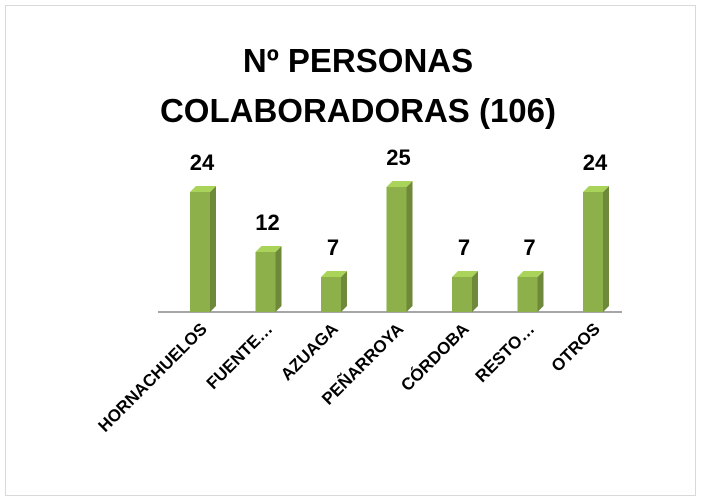 Image resolution: width=702 pixels, height=503 pixels. Describe the element at coordinates (358, 85) in the screenshot. I see `chart-title: Nº PERSONAS COLABORADORAS (106)` at that location.